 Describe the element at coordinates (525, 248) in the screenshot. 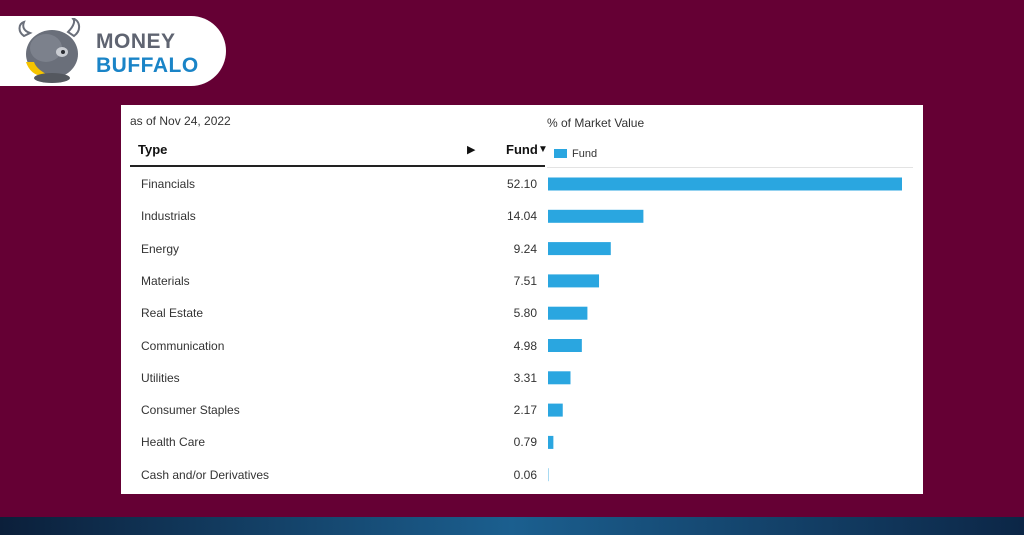

I see `sector-value: 9.24` at that location.